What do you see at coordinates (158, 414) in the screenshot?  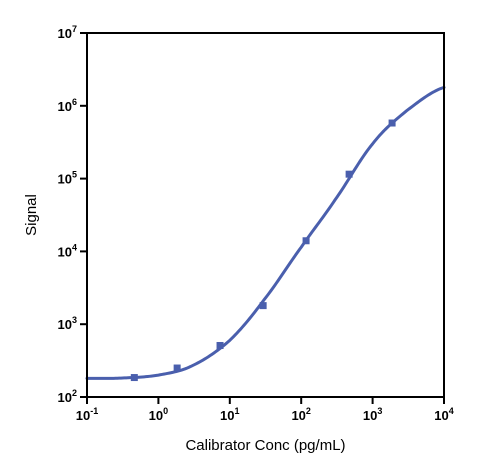 I see `x-tick-label: 10⁰` at bounding box center [158, 414].